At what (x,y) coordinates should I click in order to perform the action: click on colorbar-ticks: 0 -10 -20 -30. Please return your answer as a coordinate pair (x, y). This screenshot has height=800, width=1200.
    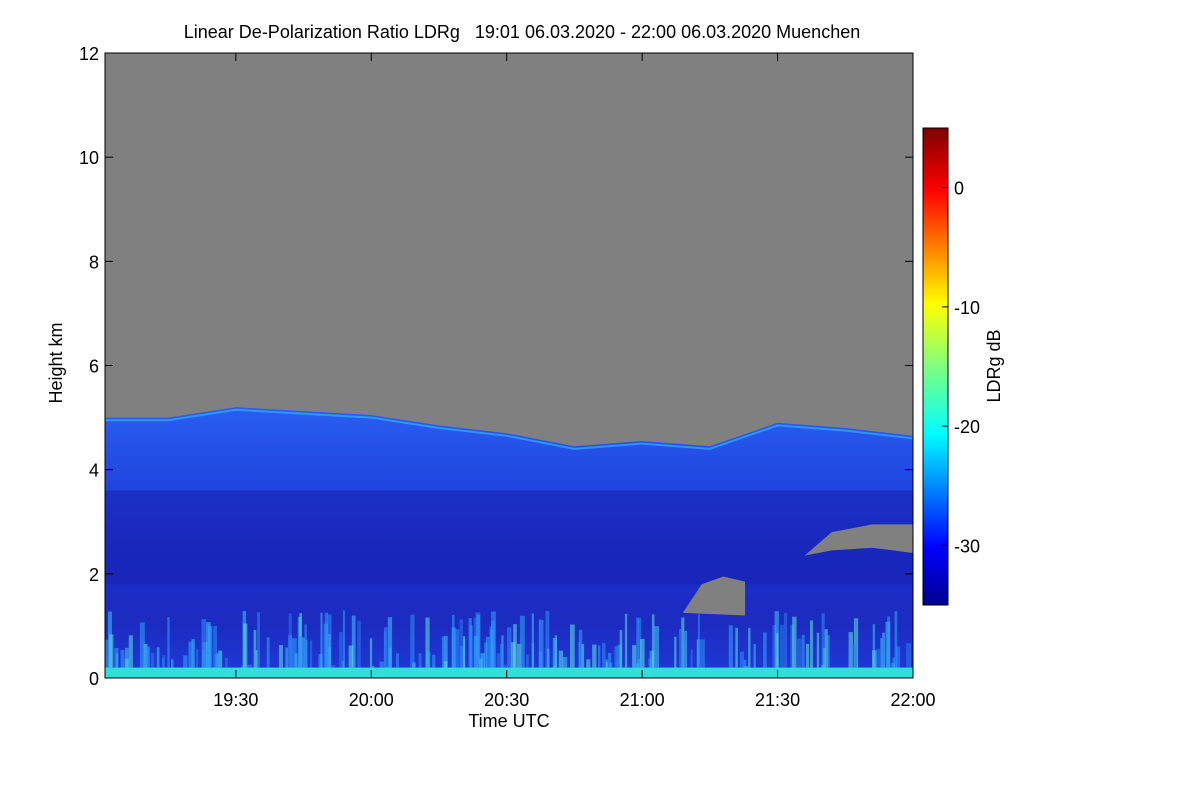
    Looking at the image, I should click on (961, 367).